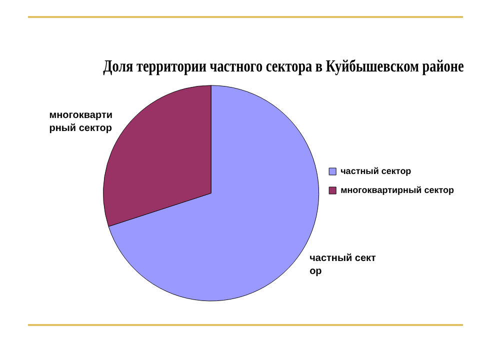 The width and height of the screenshot is (482, 362). What do you see at coordinates (397, 189) in the screenshot?
I see `legend-label: многоквартирный сектор` at bounding box center [397, 189].